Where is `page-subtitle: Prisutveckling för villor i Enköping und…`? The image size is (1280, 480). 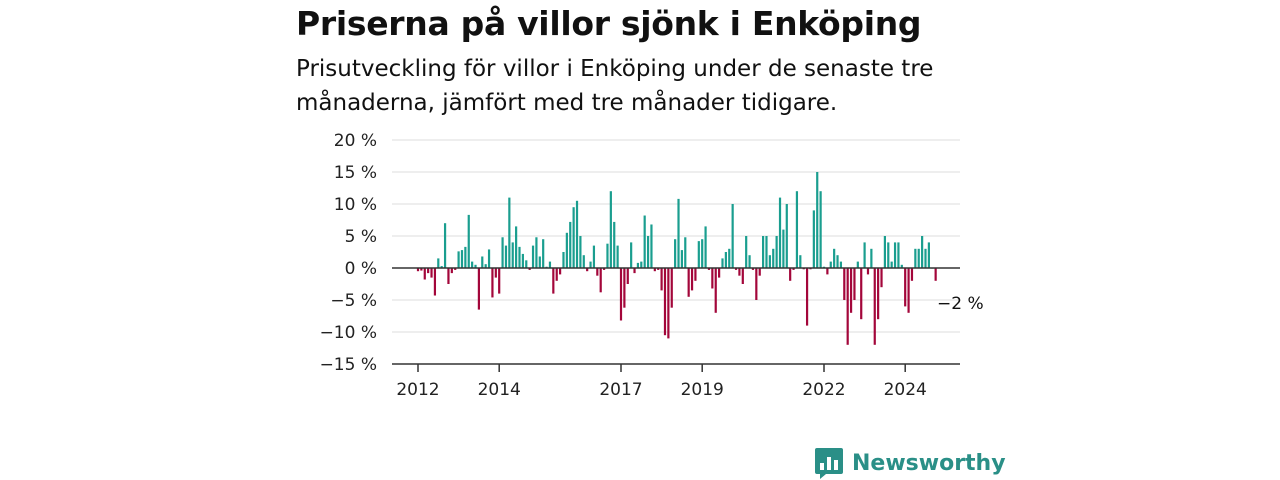
page-subtitle: Prisutveckling för villor i Enköping und… is located at coordinates (615, 86).